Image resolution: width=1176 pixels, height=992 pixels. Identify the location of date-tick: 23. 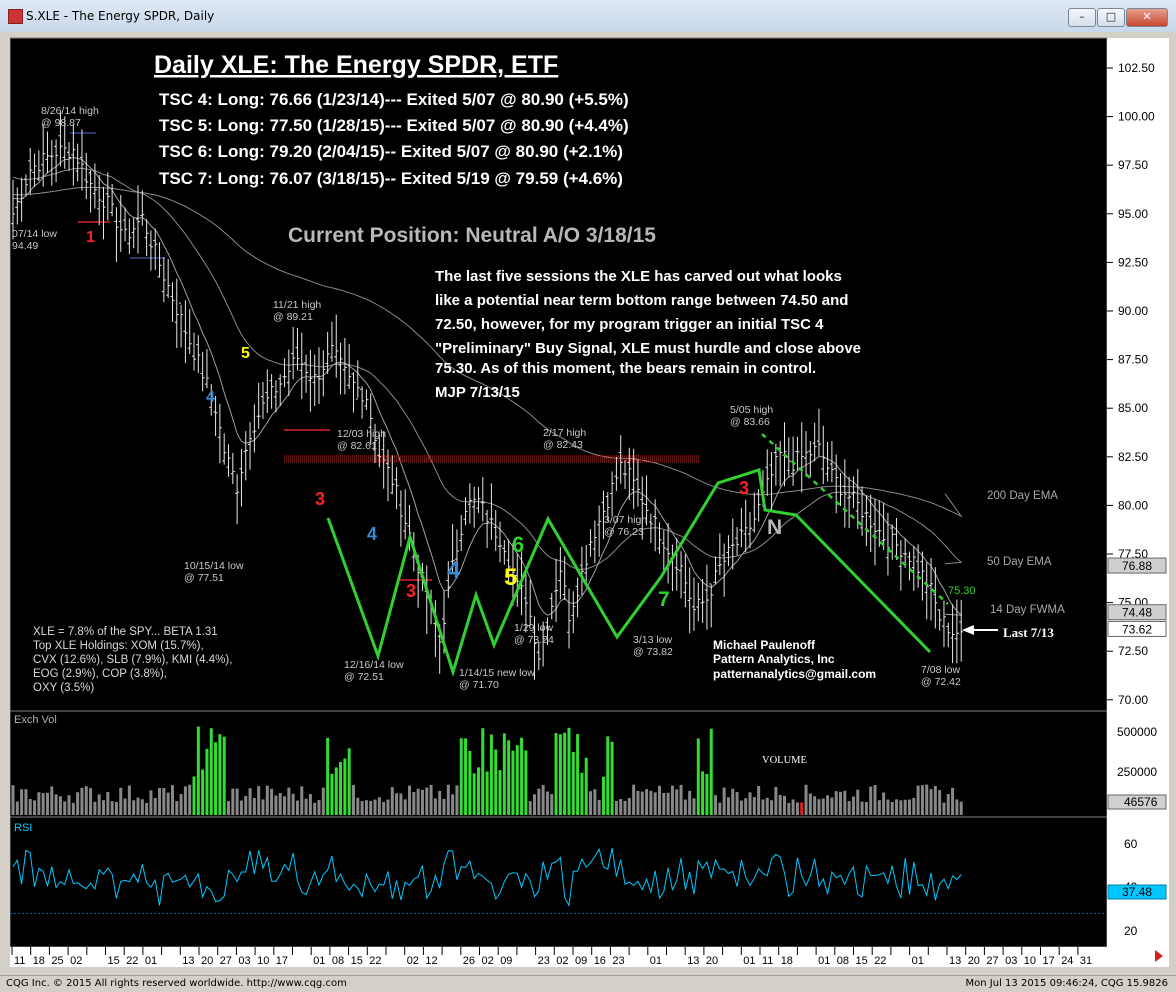
(544, 961).